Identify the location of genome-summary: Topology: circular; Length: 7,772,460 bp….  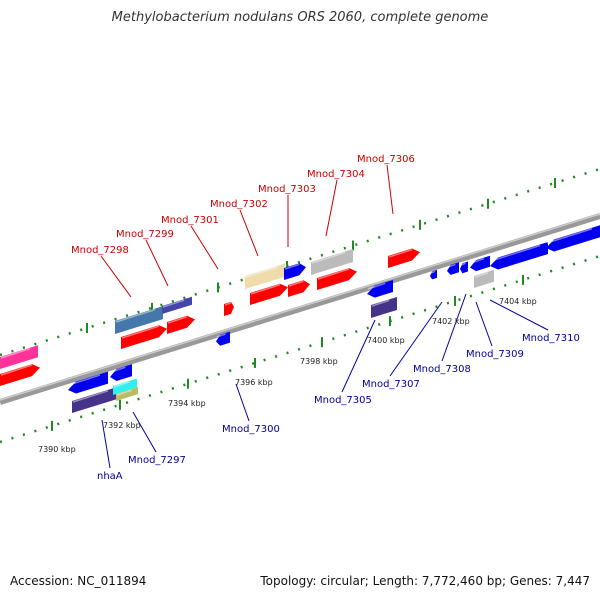
(425, 581).